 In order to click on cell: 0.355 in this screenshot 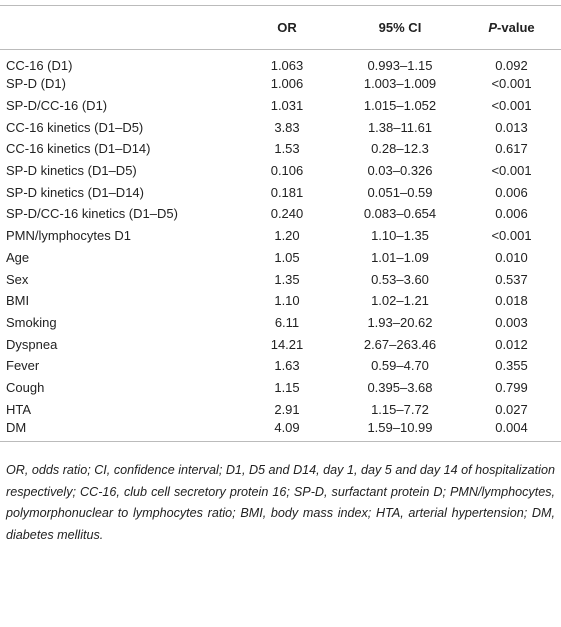, I will do `click(511, 366)`.